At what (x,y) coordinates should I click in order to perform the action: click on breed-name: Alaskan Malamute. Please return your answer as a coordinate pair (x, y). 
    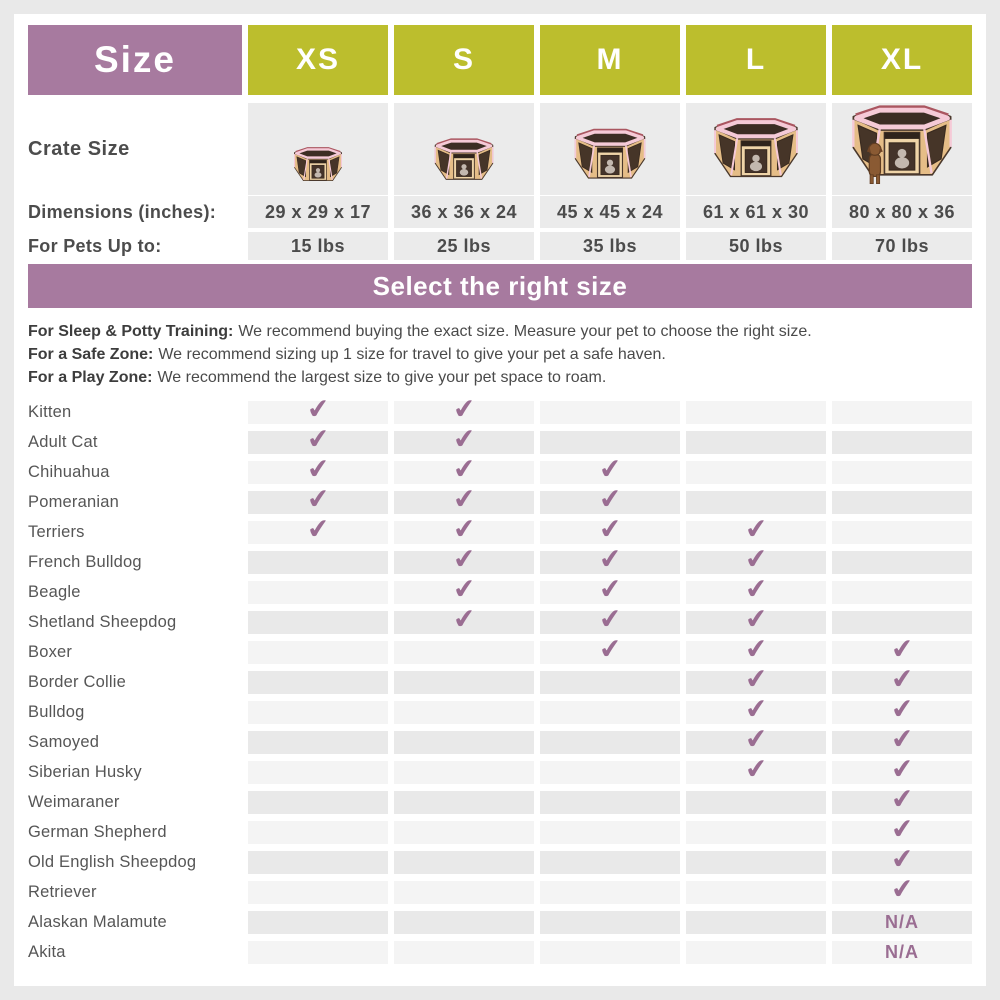
    Looking at the image, I should click on (97, 922).